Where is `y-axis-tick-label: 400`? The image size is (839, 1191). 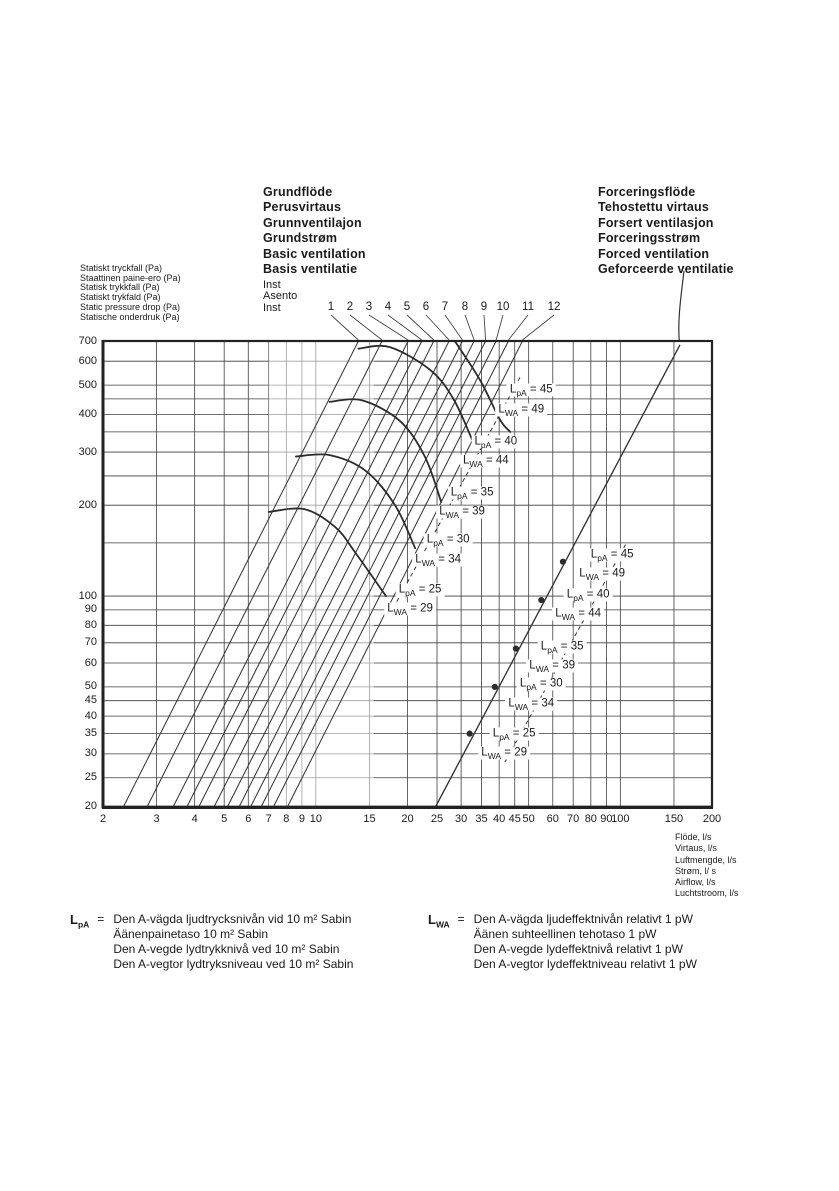 y-axis-tick-label: 400 is located at coordinates (87, 413).